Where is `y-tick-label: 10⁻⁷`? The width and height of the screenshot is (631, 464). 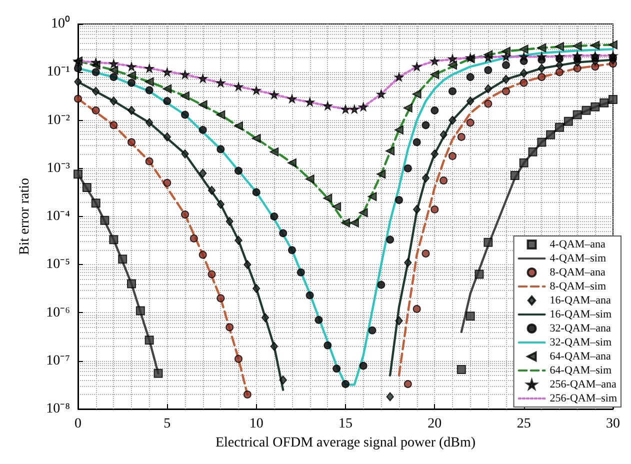
y-tick-label: 10⁻⁷ is located at coordinates (58, 360).